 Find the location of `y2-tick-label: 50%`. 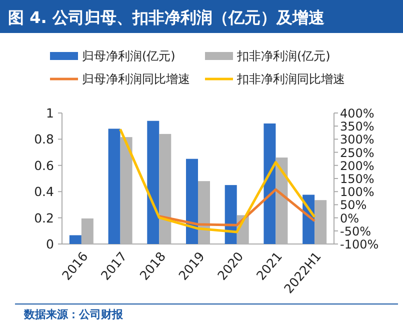

y2-tick-label: 50% is located at coordinates (353, 205).